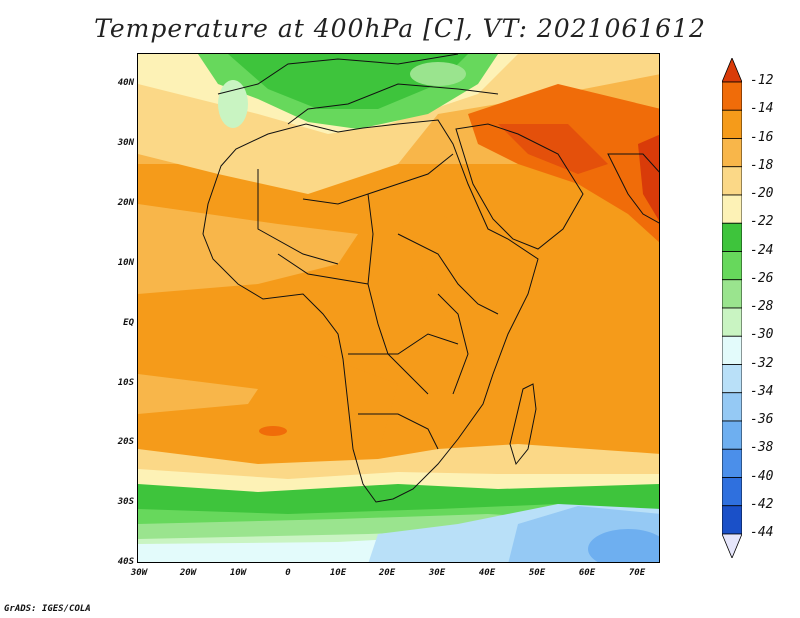 Image resolution: width=800 pixels, height=618 pixels. Describe the element at coordinates (762, 448) in the screenshot. I see `colorbar-label: -38` at that location.